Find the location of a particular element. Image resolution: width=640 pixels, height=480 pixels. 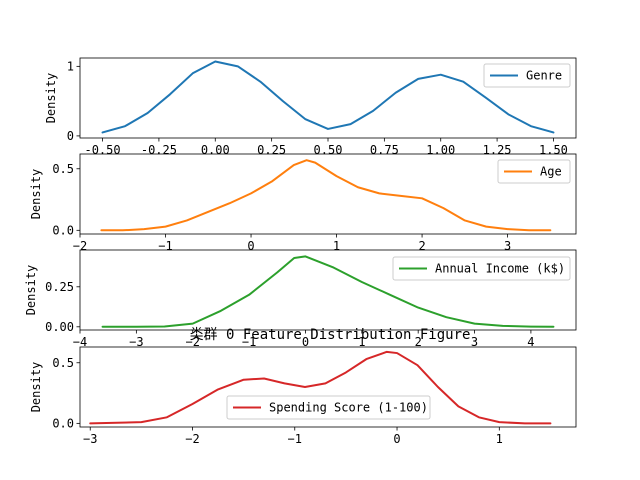

legend-label: Spending Score (1-100) is located at coordinates (348, 408).